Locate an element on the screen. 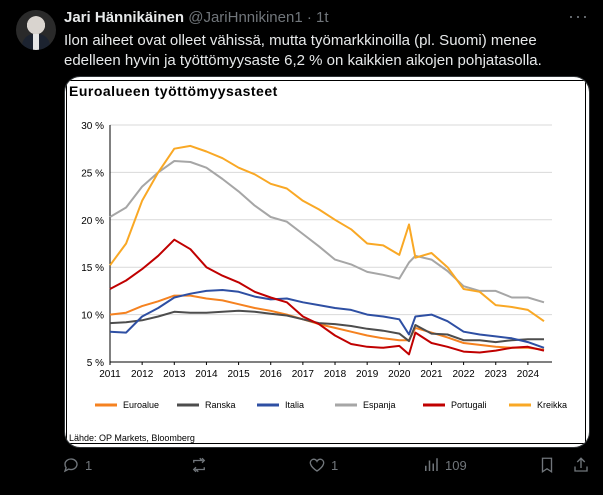  x-tick-label: 2023 is located at coordinates (496, 374).